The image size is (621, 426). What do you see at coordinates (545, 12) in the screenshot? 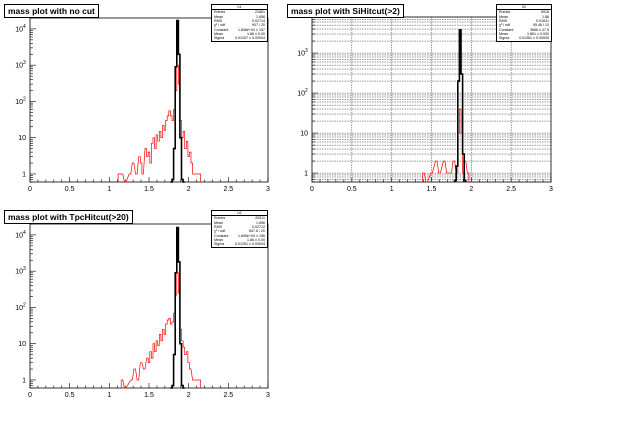
I see `stat-value: 5918` at bounding box center [545, 12].